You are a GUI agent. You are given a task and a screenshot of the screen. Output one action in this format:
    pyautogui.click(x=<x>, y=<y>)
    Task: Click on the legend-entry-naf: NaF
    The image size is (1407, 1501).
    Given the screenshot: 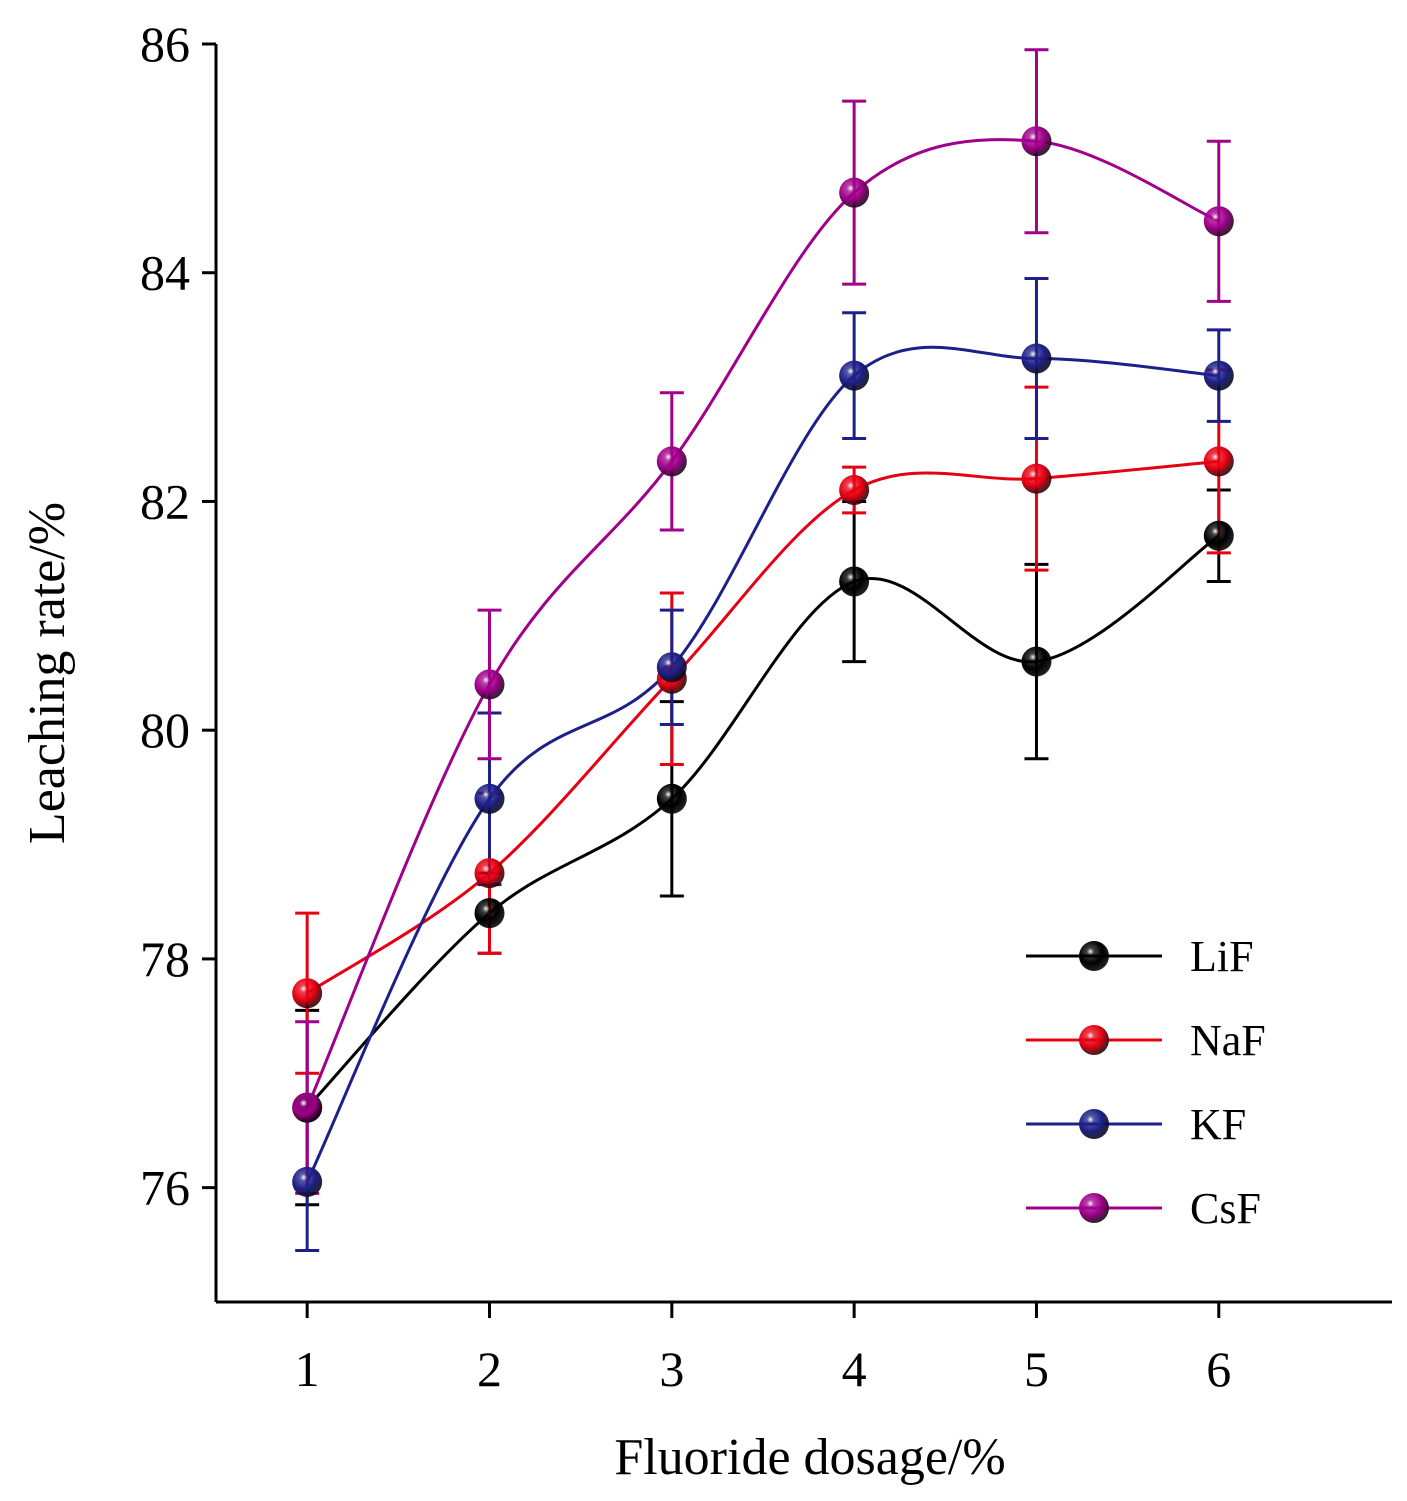 What is the action you would take?
    pyautogui.click(x=1146, y=1040)
    